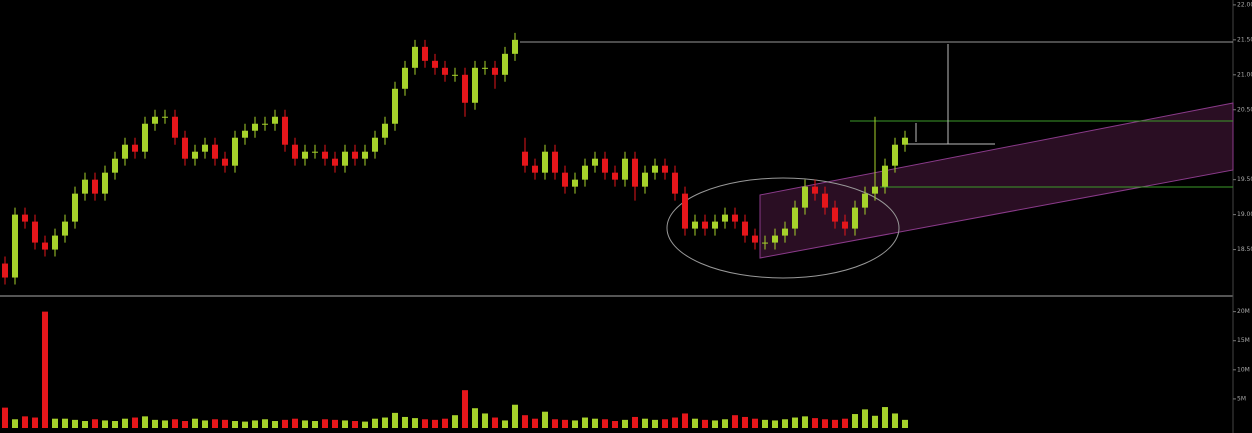  What do you see at coordinates (1244, 214) in the screenshot?
I see `y-tick-label: 19.00` at bounding box center [1244, 214].